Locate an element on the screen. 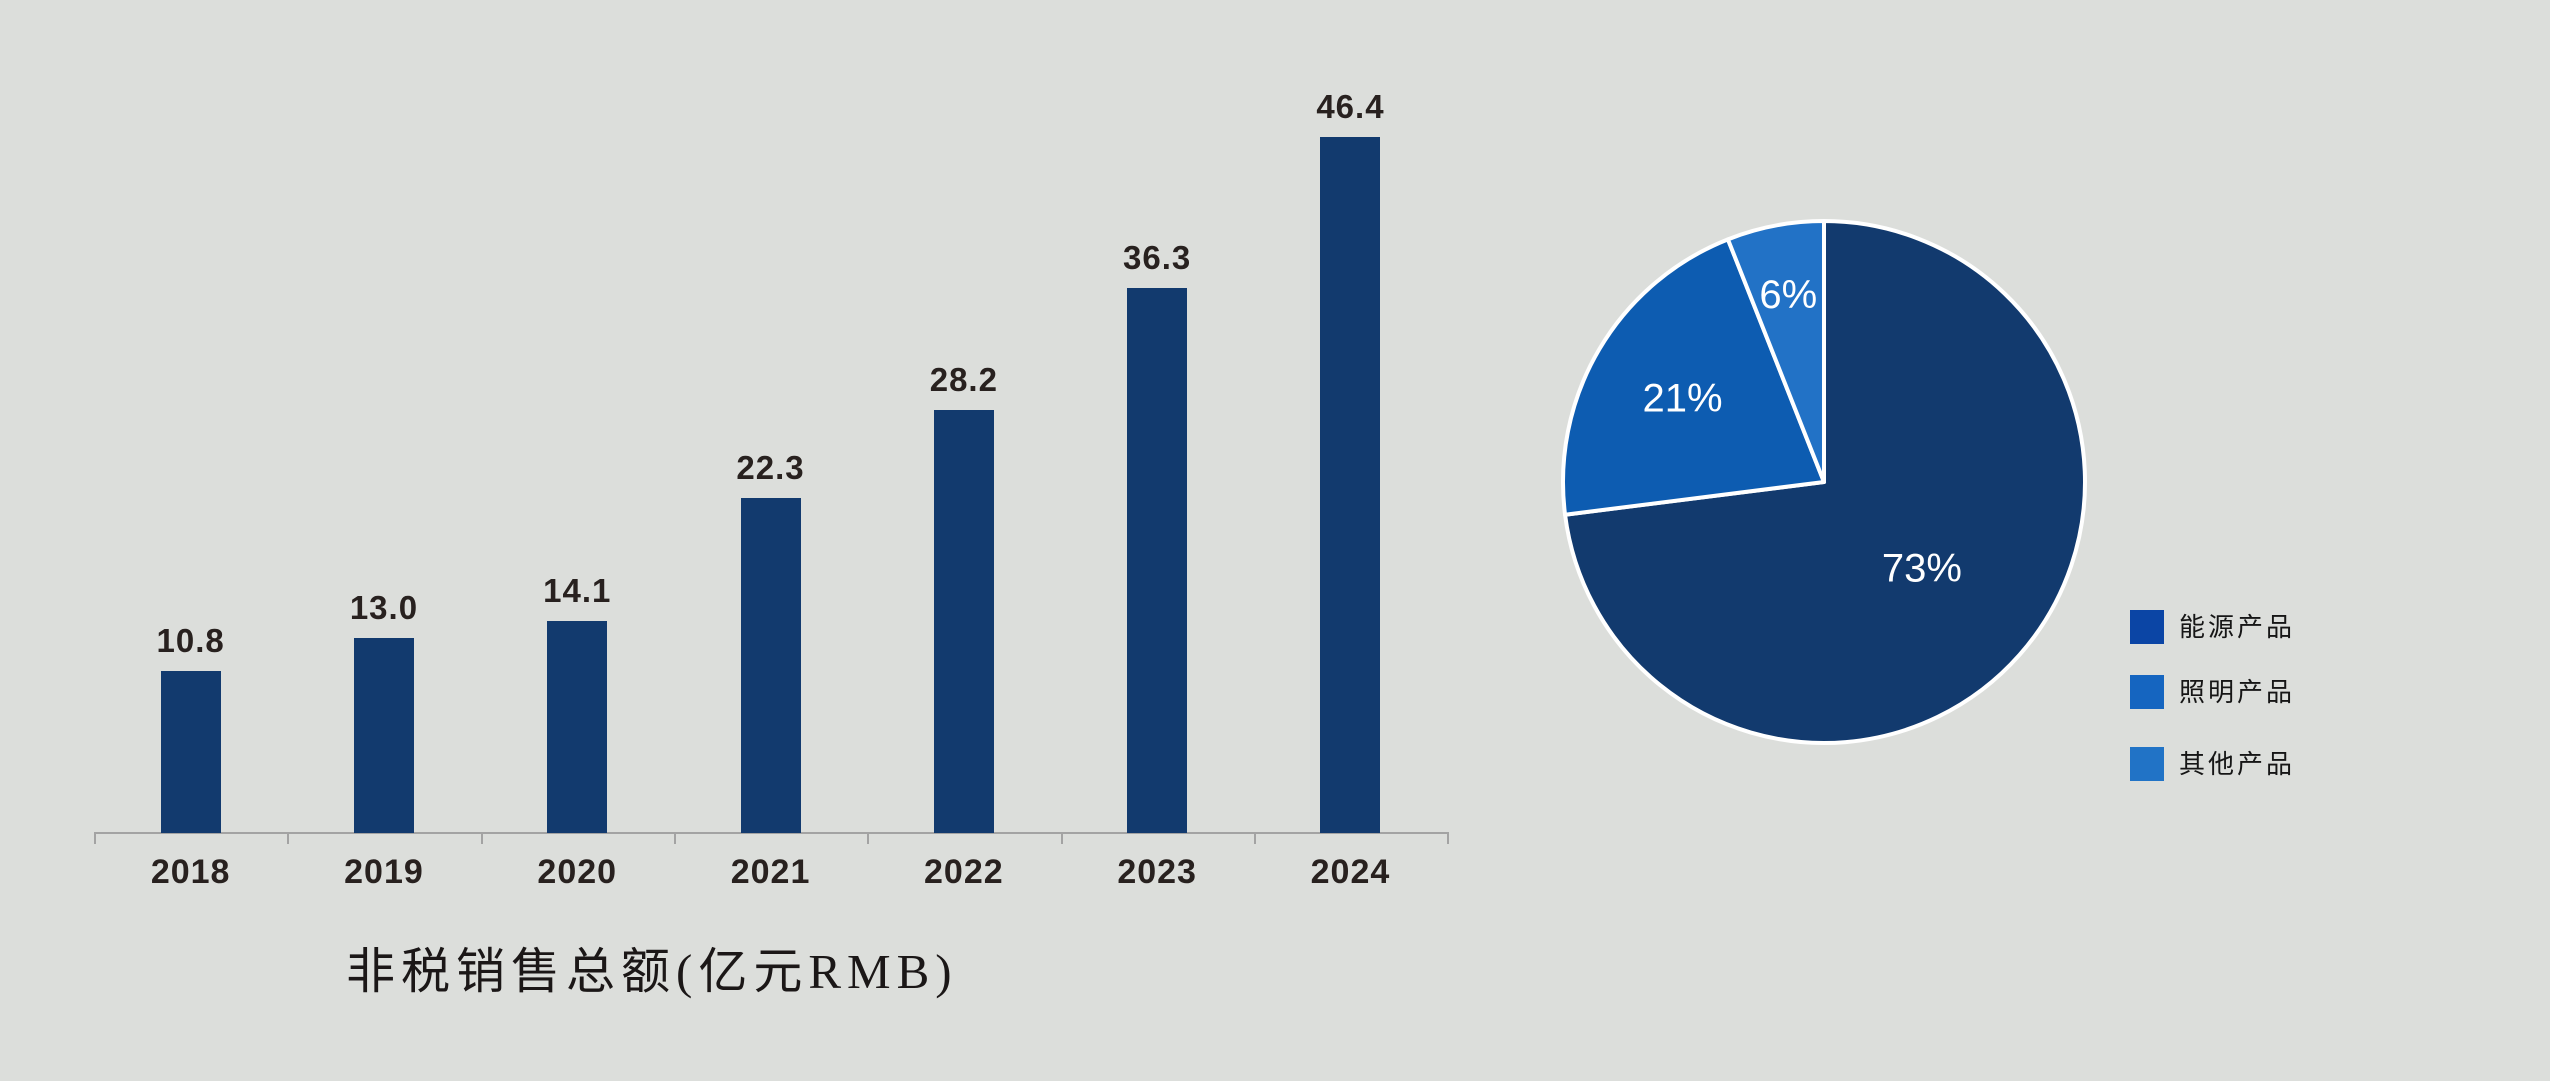 The image size is (2550, 1081). bar-chart-title: 非税销售总额(亿元RMB) is located at coordinates (652, 971).